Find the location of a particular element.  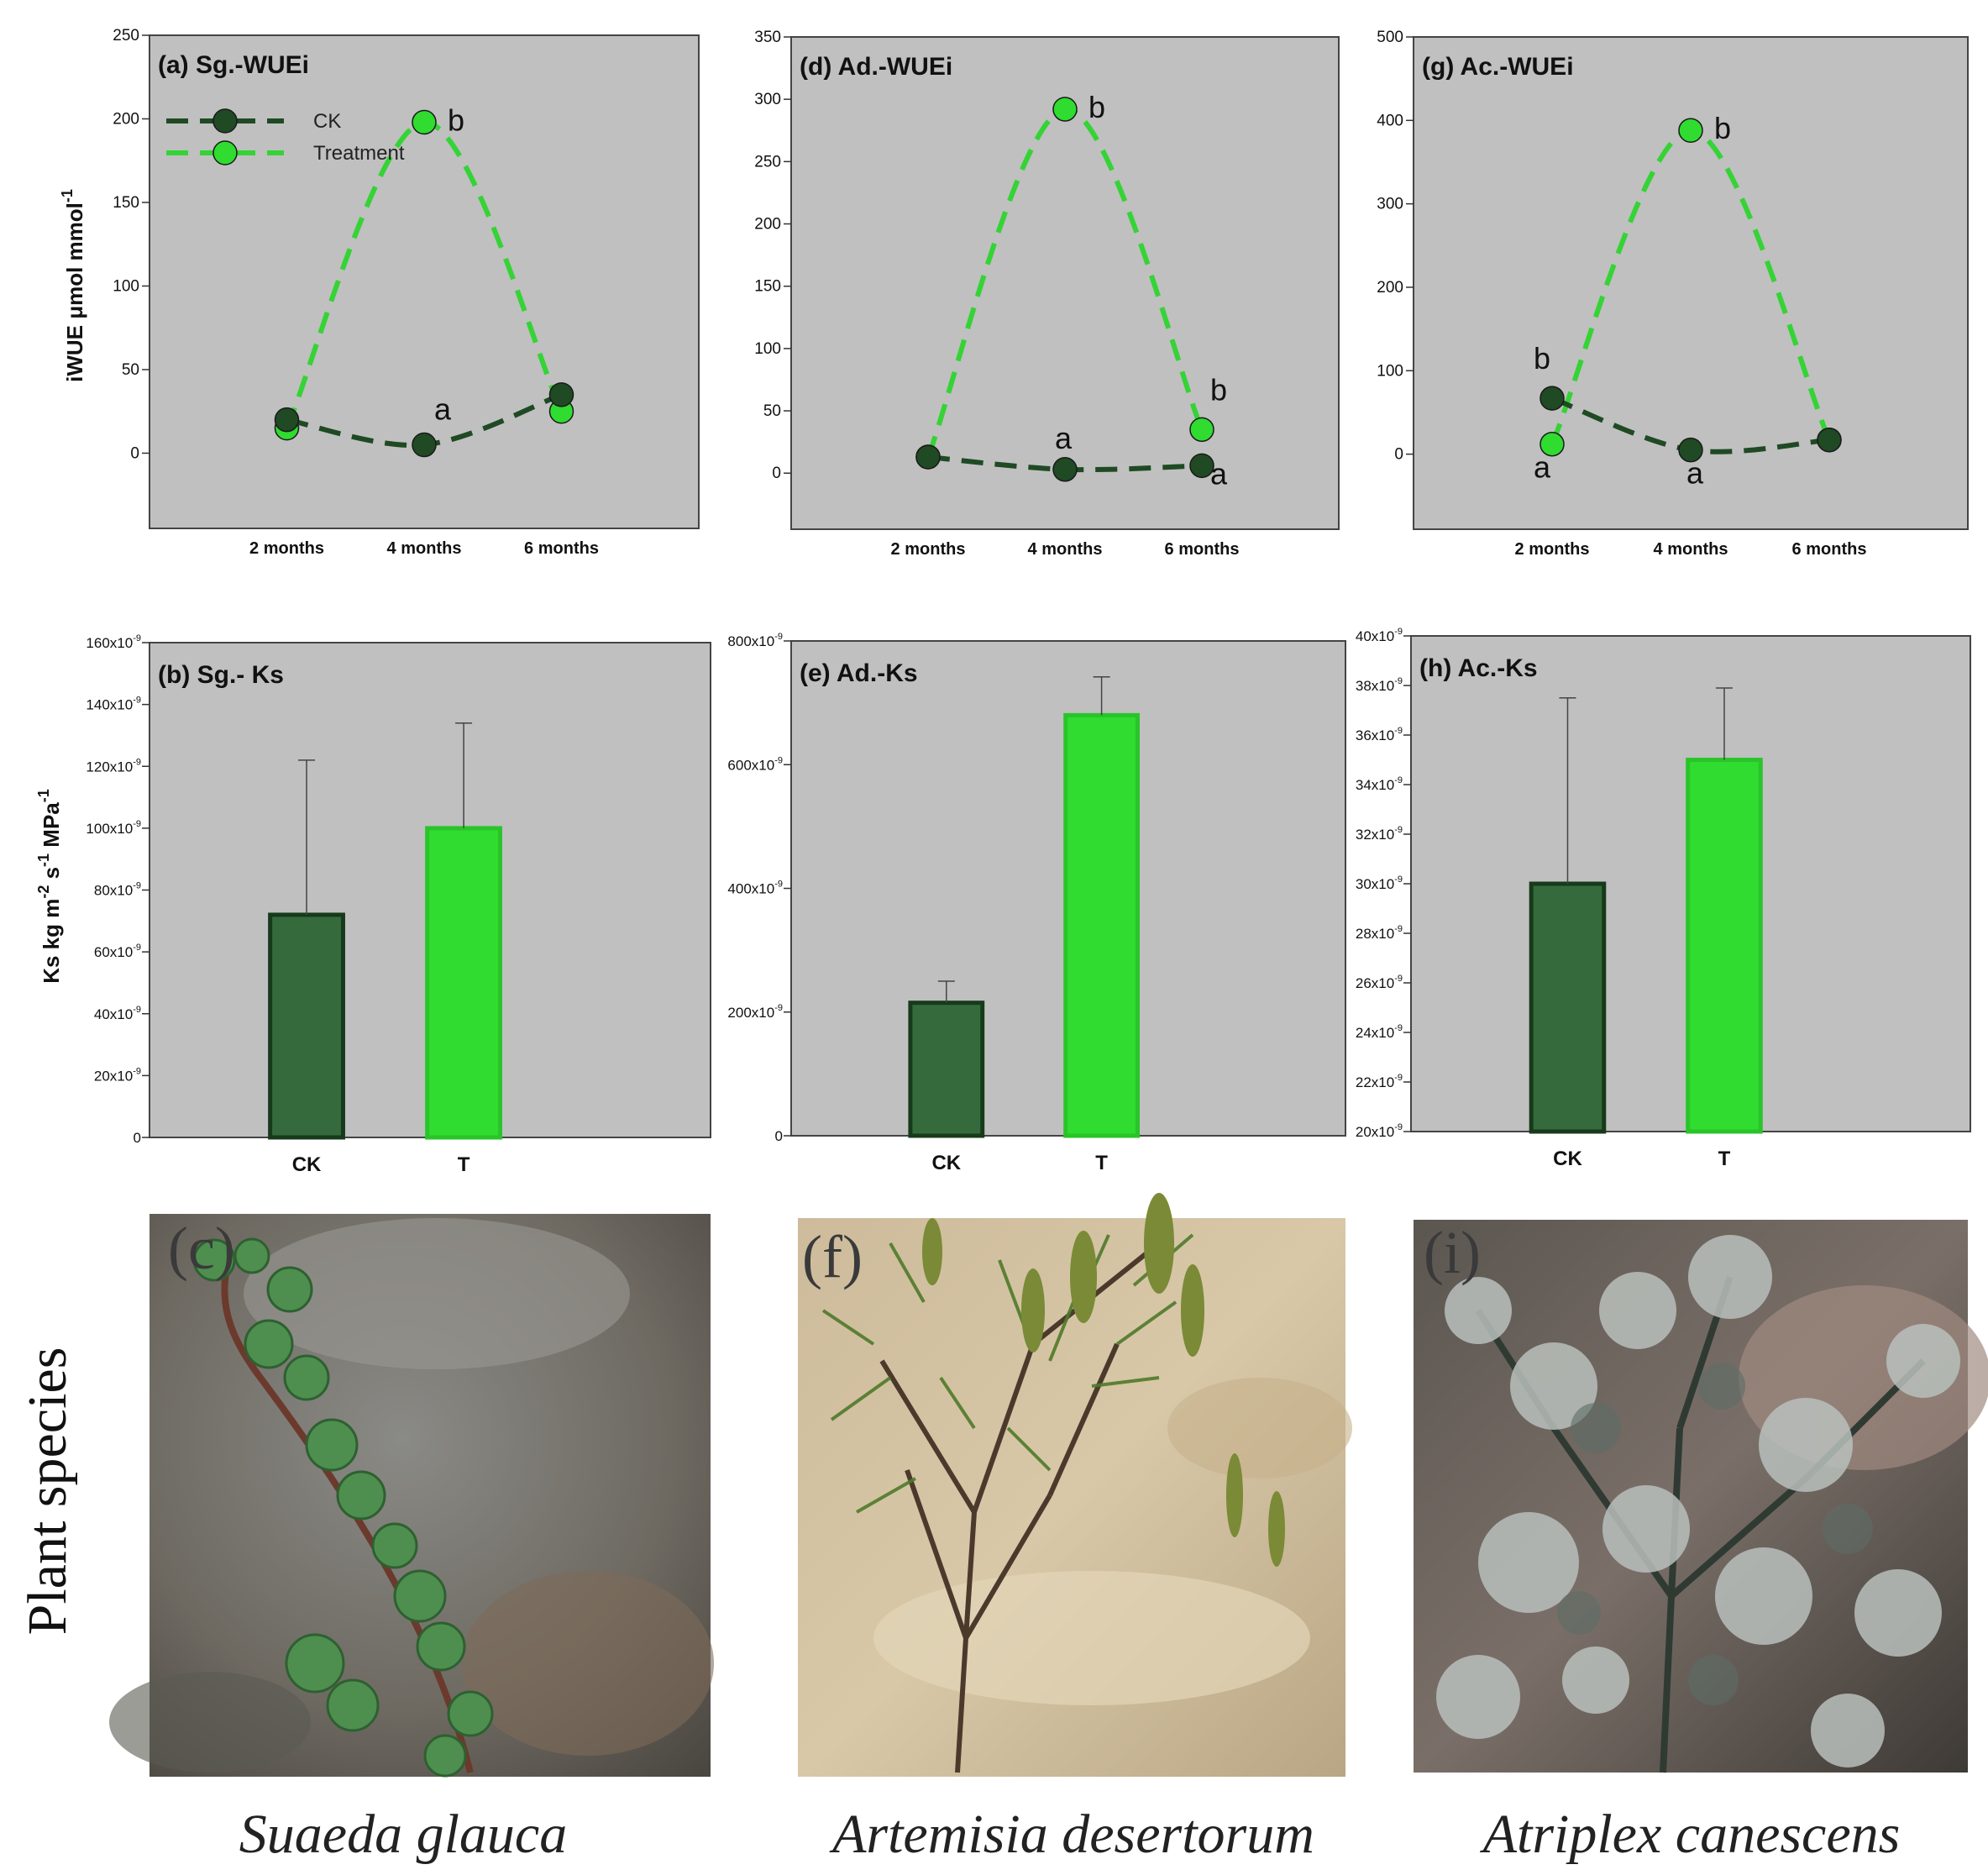

y-tick-label: 140x10⁻⁹ is located at coordinates (113, 704).